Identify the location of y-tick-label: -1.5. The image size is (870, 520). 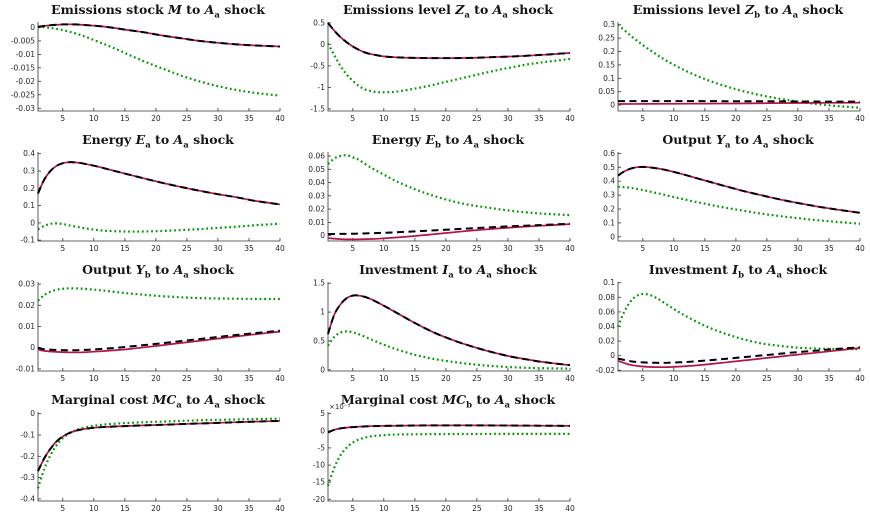
(317, 108).